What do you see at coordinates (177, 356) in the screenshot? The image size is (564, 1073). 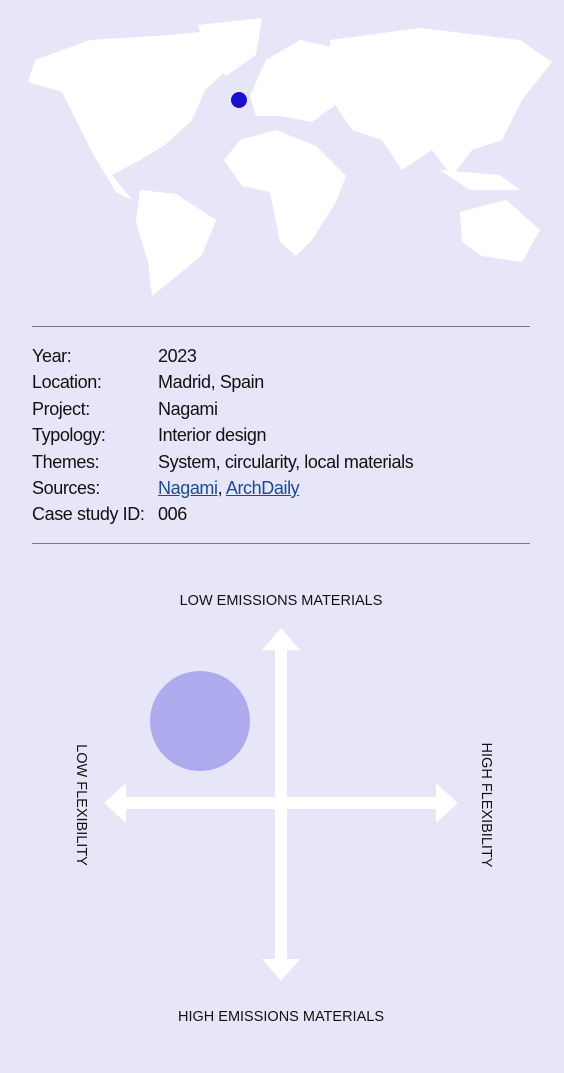 I see `detail-value: 2023` at bounding box center [177, 356].